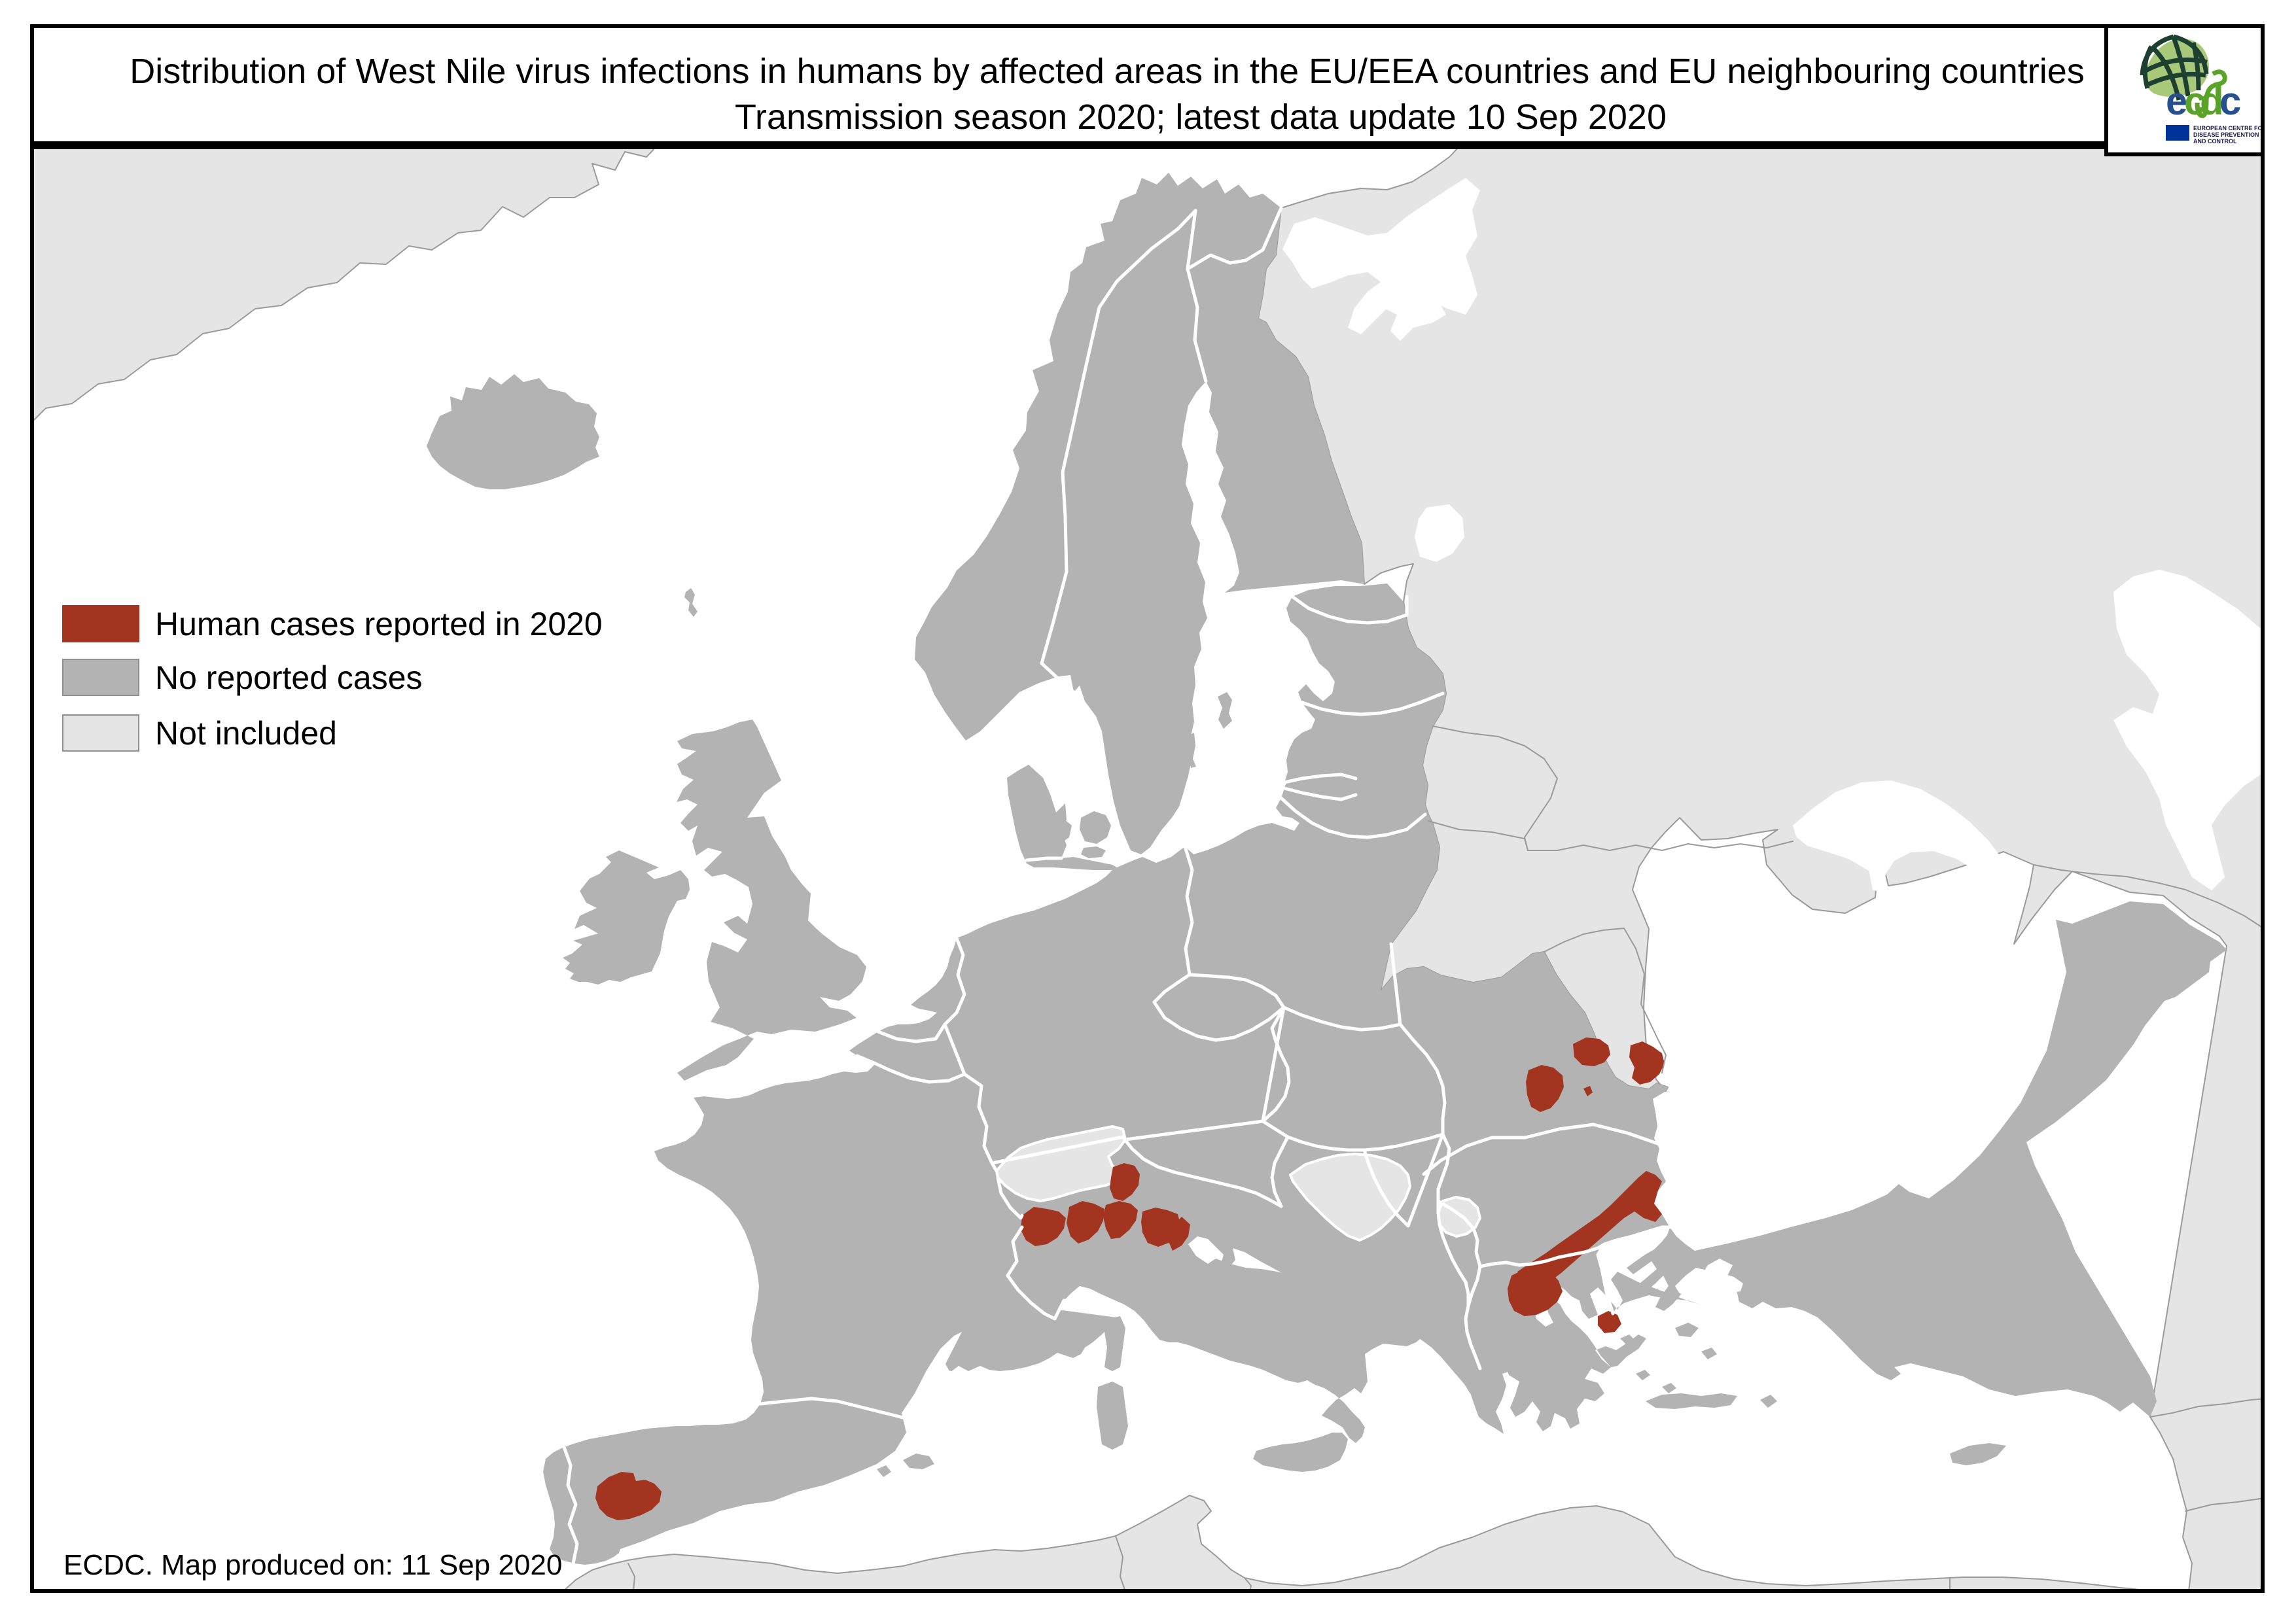  Describe the element at coordinates (2215, 141) in the screenshot. I see `svg-text: AND CONTROL` at that location.